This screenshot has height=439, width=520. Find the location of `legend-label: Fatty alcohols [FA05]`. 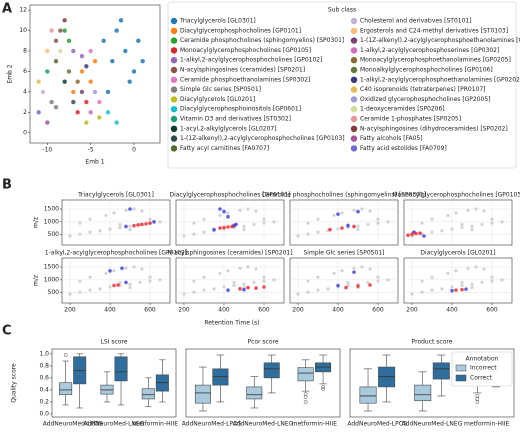

legend-label: Fatty alcohols [FA05] is located at coordinates (391, 138).